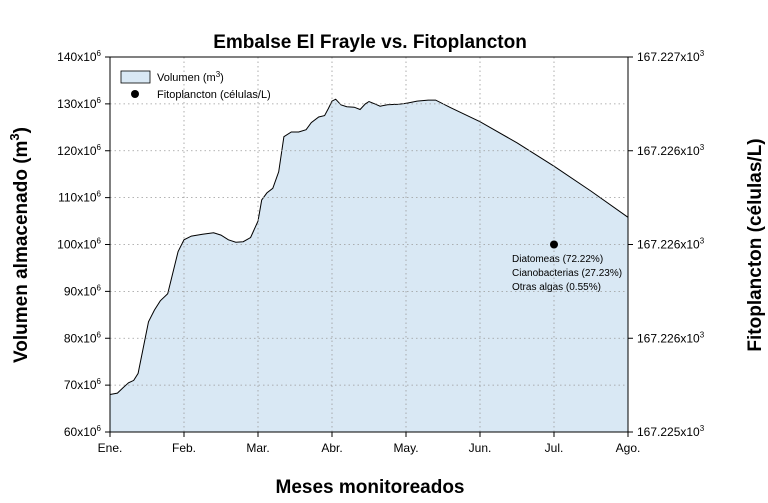  Describe the element at coordinates (370, 487) in the screenshot. I see `x-axis-title: Meses monitoreados` at that location.